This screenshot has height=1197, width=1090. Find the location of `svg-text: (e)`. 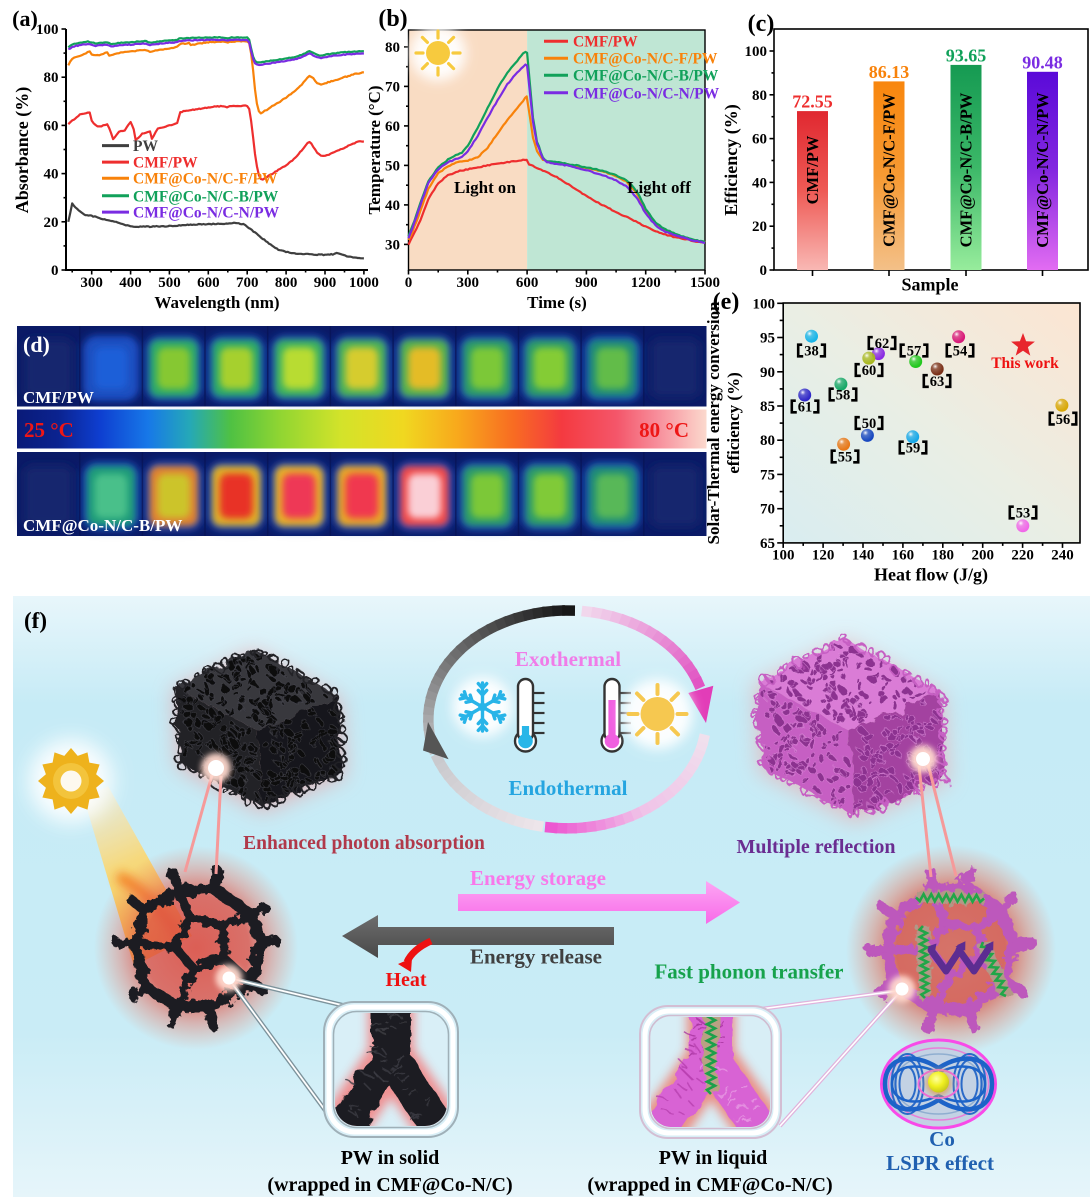

svg-text: (e) is located at coordinates (726, 302).